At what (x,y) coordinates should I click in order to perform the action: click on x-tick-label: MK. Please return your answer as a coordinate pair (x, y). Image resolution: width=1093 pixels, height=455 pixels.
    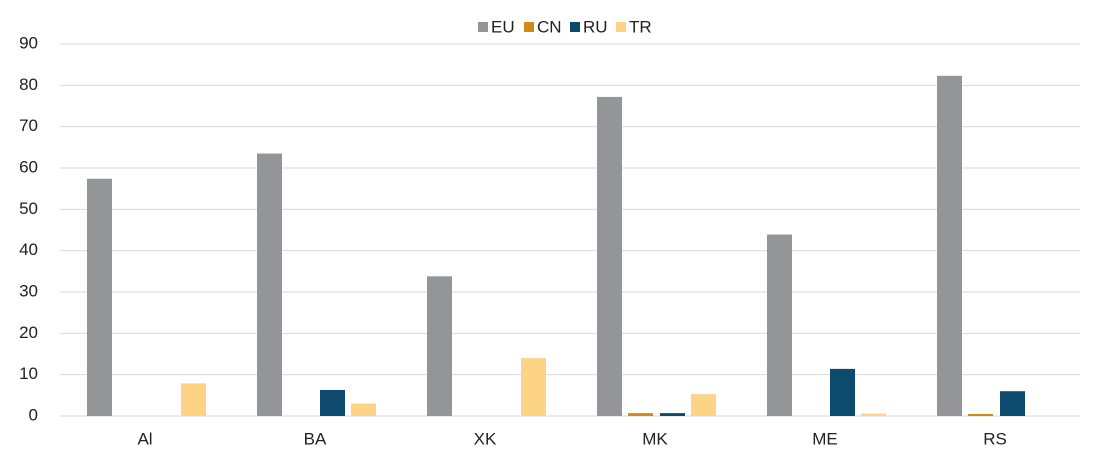
    Looking at the image, I should click on (655, 438).